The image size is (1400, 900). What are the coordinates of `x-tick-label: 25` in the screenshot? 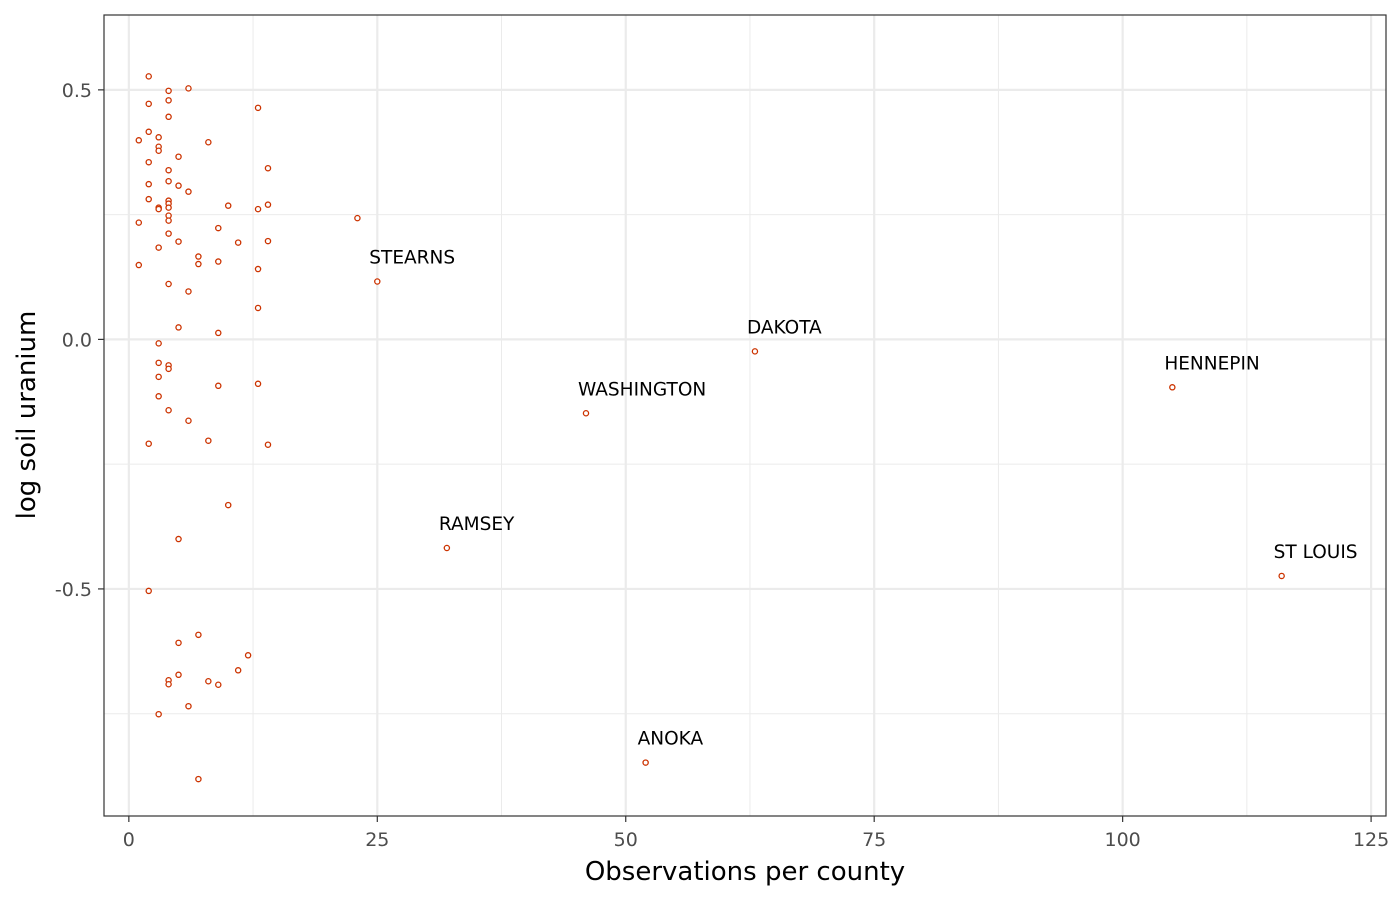 It's located at (377, 840).